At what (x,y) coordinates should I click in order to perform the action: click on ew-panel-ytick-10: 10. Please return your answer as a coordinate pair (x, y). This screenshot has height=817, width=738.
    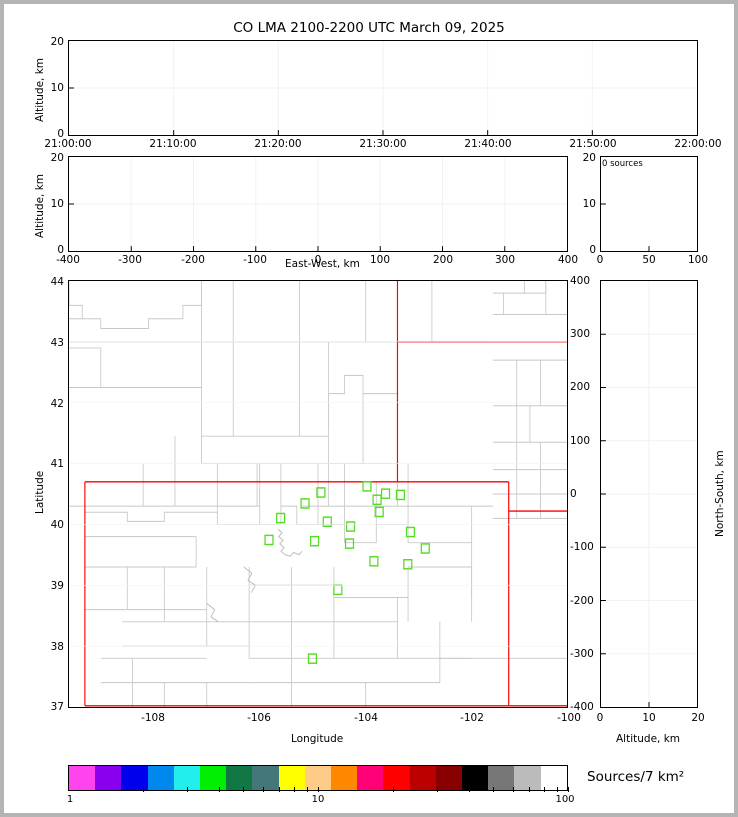
    Looking at the image, I should click on (57, 204).